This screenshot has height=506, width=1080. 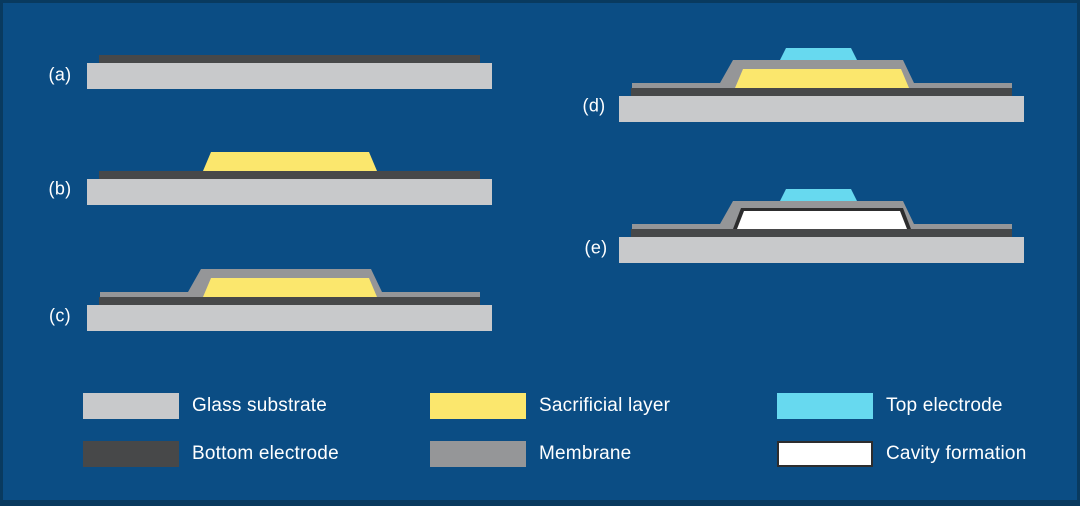 I want to click on panel-e-label: (e), so click(x=596, y=247).